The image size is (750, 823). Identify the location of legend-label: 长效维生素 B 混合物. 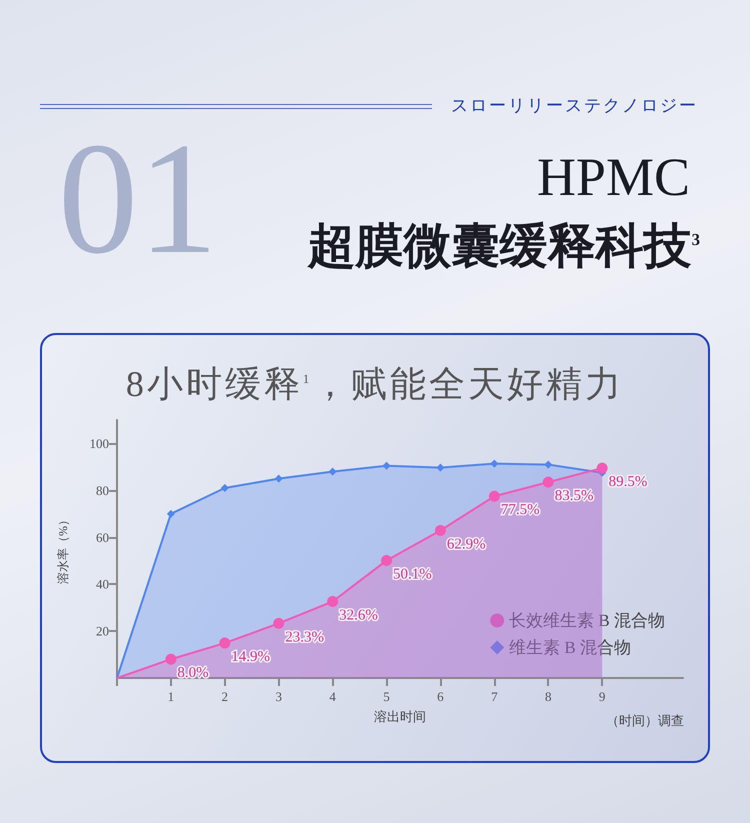
(587, 620).